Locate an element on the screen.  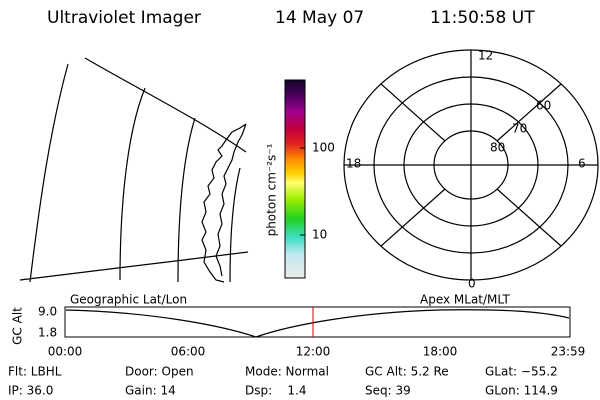
polar-label: 0 is located at coordinates (472, 284).